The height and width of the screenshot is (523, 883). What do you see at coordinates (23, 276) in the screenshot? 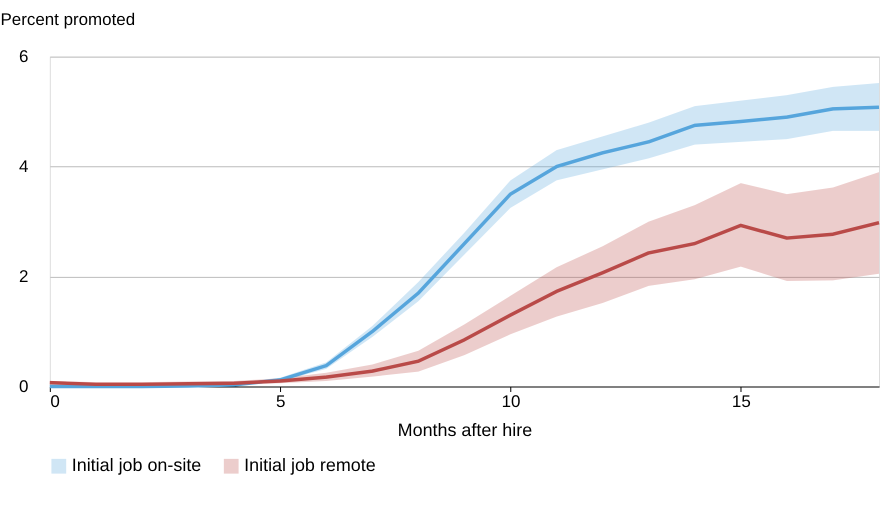
I see `y-tick-label: 2` at bounding box center [23, 276].